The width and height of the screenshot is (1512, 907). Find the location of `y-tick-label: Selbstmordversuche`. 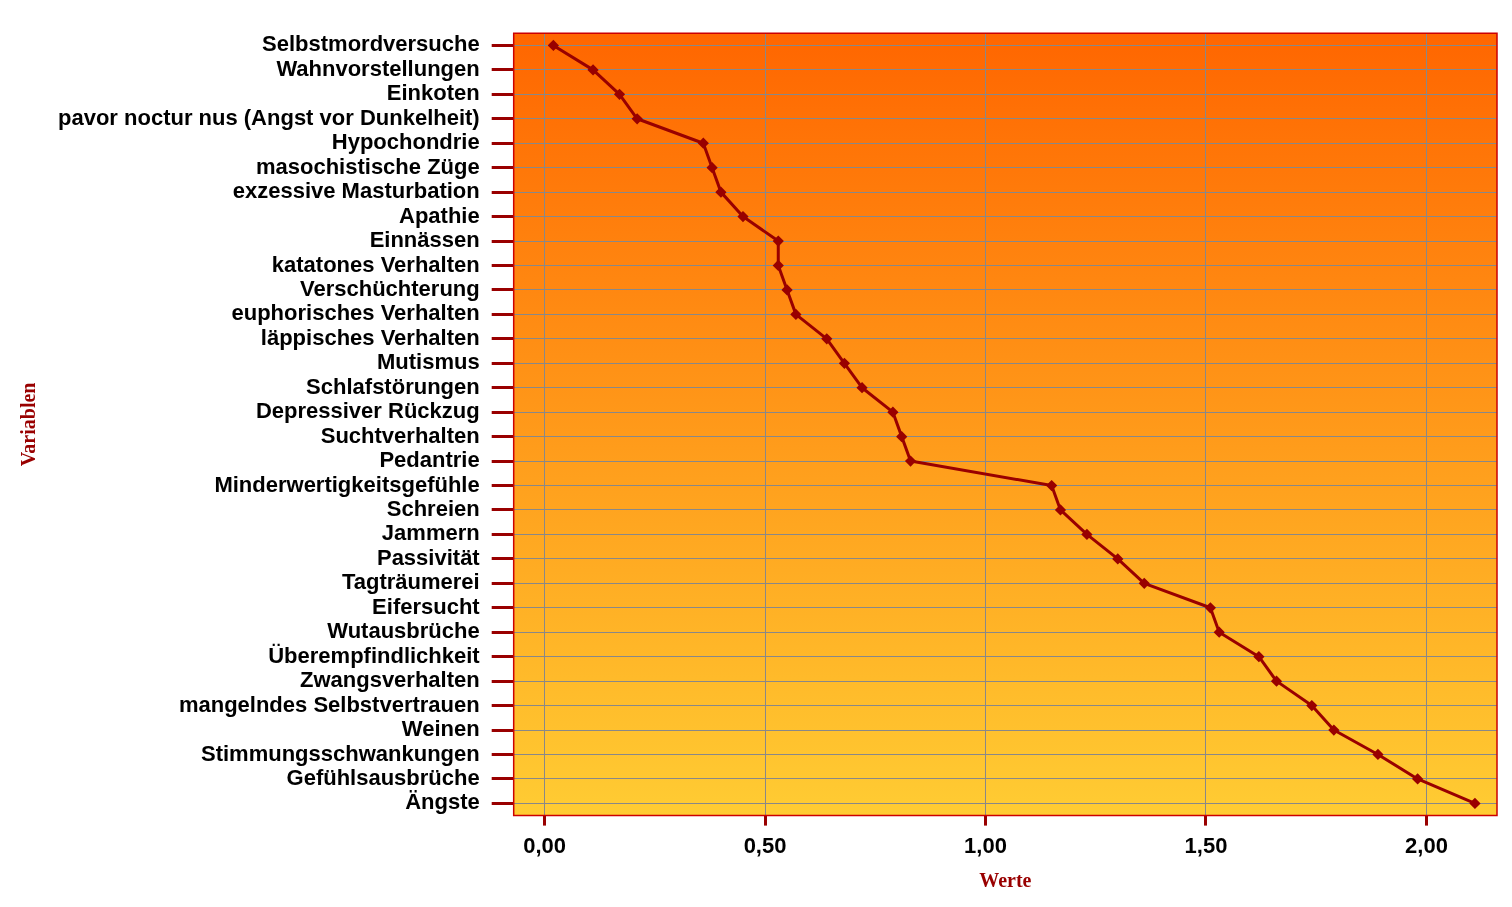

y-tick-label: Selbstmordversuche is located at coordinates (371, 44).